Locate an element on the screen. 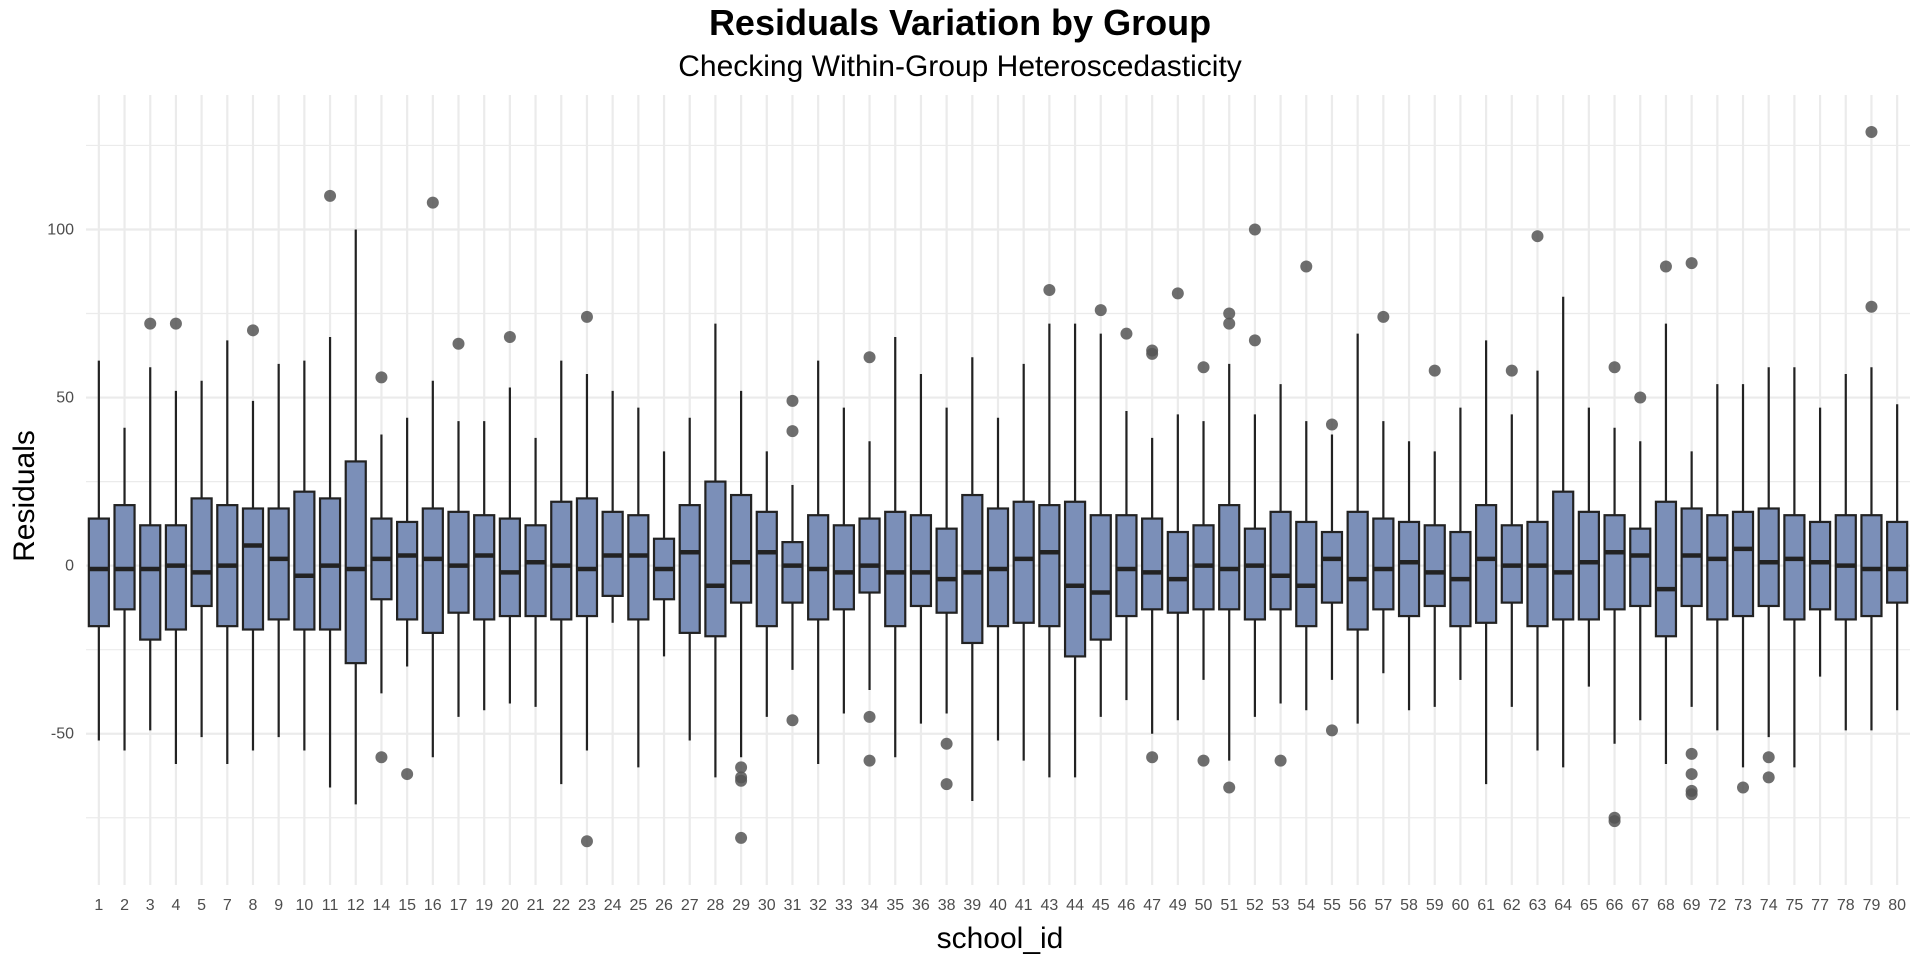 This screenshot has width=1920, height=960. x-tick-label: 59 is located at coordinates (1435, 905).